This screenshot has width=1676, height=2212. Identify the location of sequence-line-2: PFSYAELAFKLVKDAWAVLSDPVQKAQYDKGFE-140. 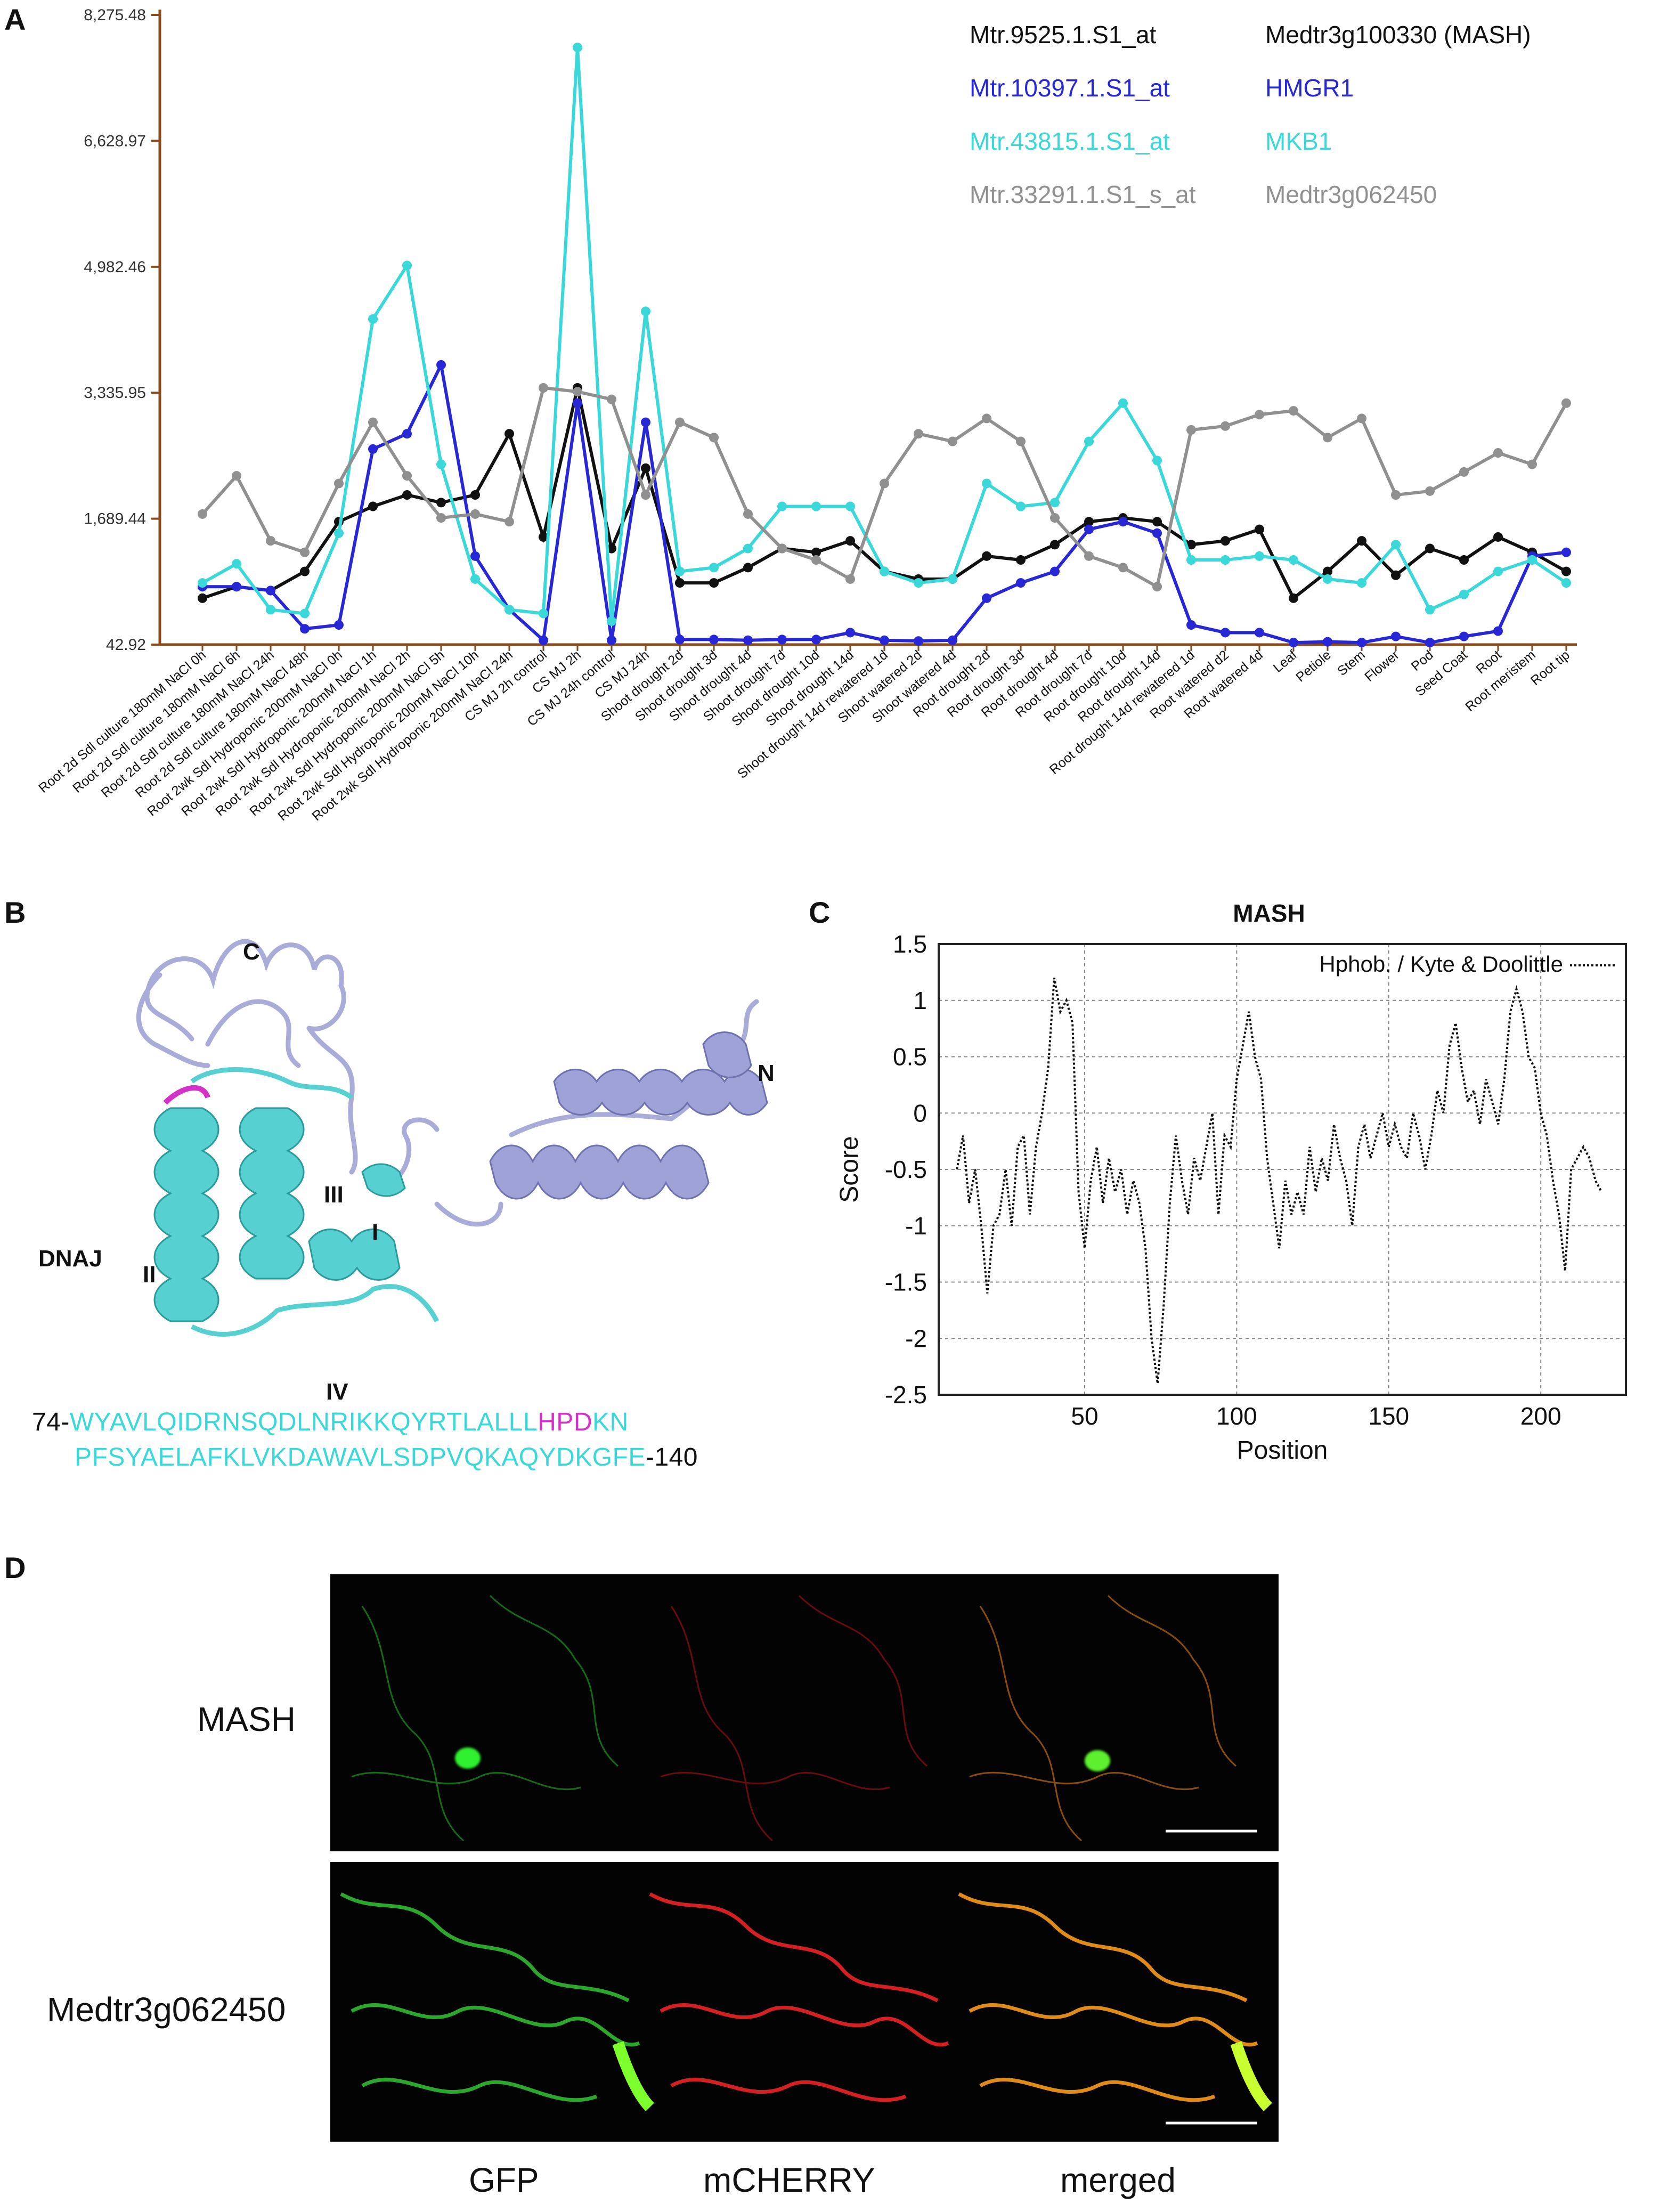
(386, 1457).